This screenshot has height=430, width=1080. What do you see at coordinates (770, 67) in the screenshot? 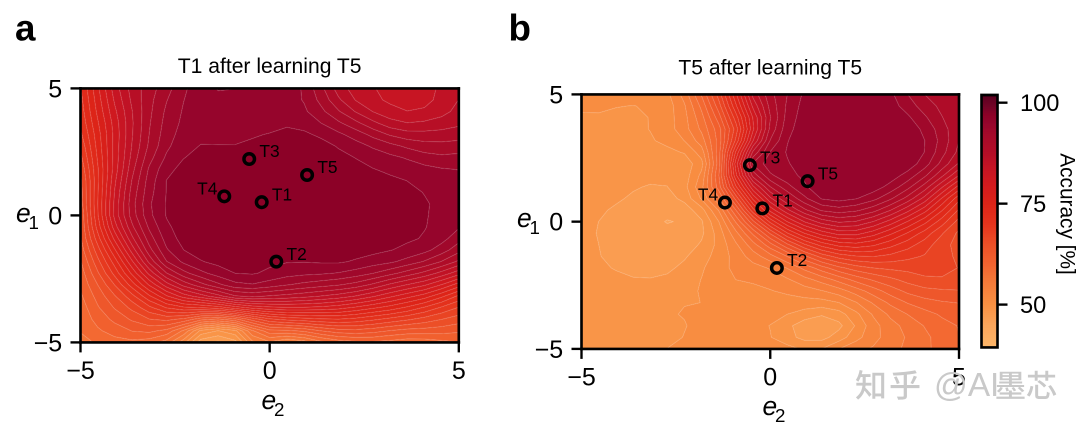
I see `svg-text: T5 after learning T5` at bounding box center [770, 67].